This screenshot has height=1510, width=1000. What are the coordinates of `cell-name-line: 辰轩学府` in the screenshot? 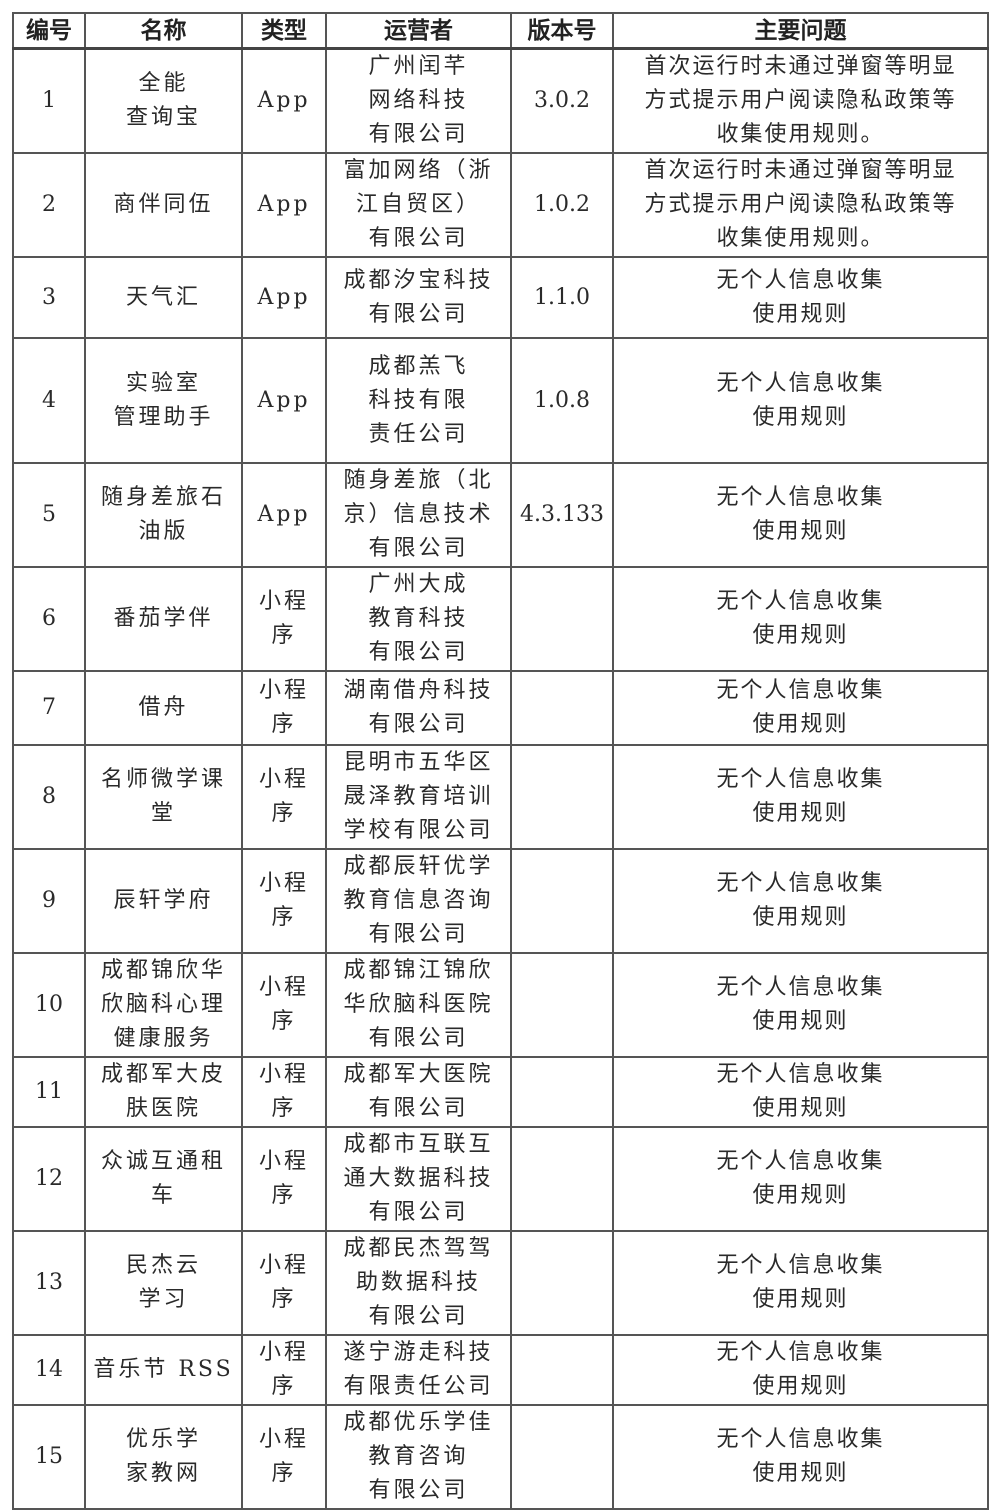 It's located at (163, 900).